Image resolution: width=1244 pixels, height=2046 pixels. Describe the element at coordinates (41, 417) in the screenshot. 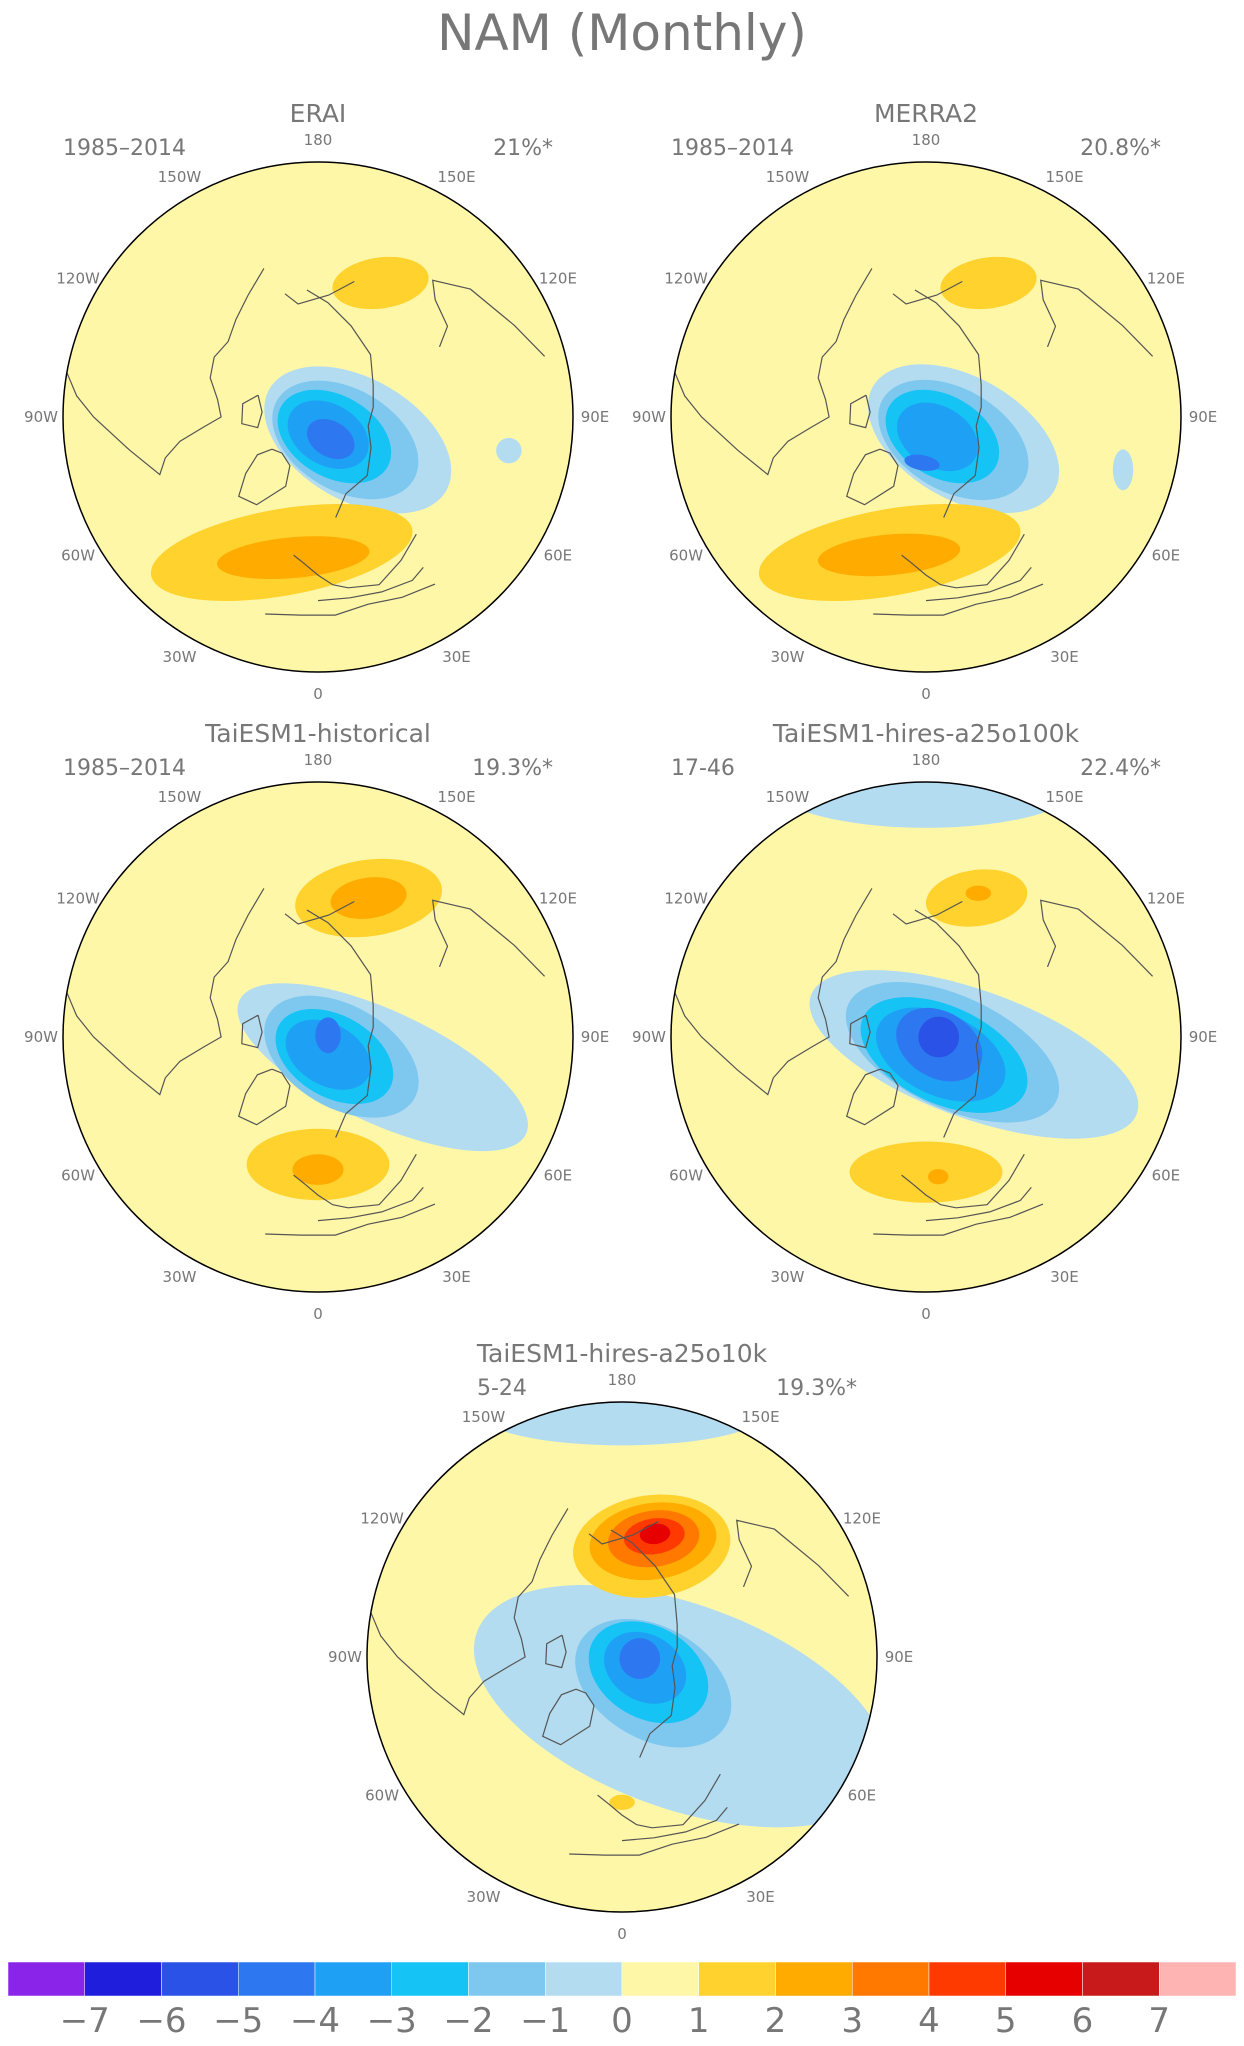

I see `panel-1-lon-label-90w: 90W` at that location.